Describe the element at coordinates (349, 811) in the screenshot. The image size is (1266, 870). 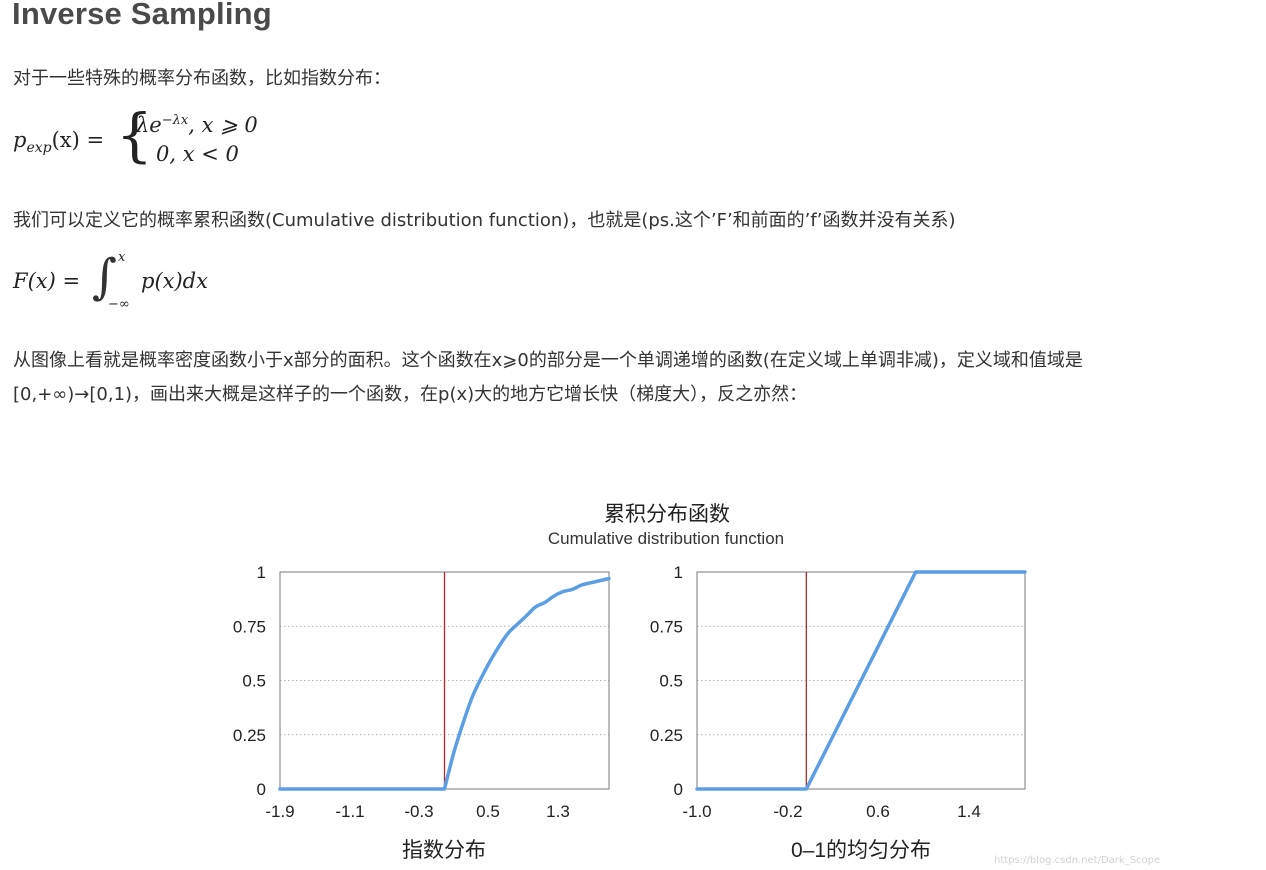
I see `x-tick-label: -1.1` at that location.